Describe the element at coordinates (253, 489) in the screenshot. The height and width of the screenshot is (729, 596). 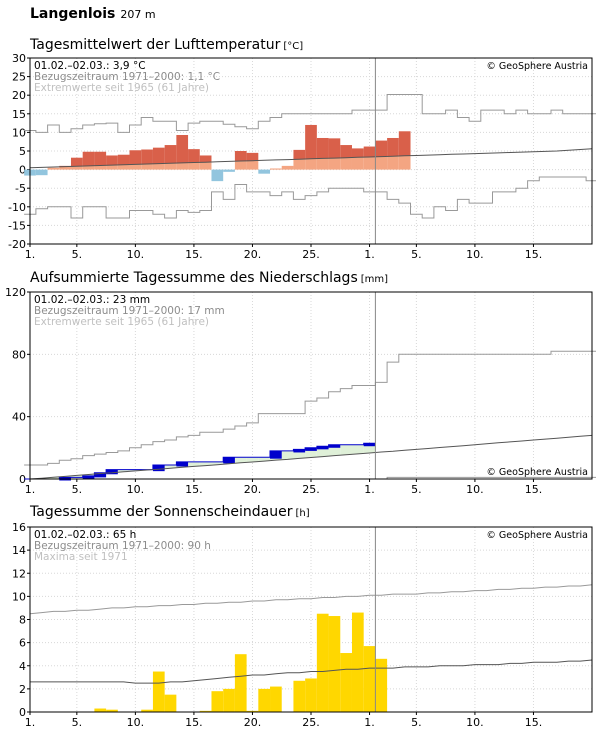
I see `precip-xtick-label: 20.` at that location.